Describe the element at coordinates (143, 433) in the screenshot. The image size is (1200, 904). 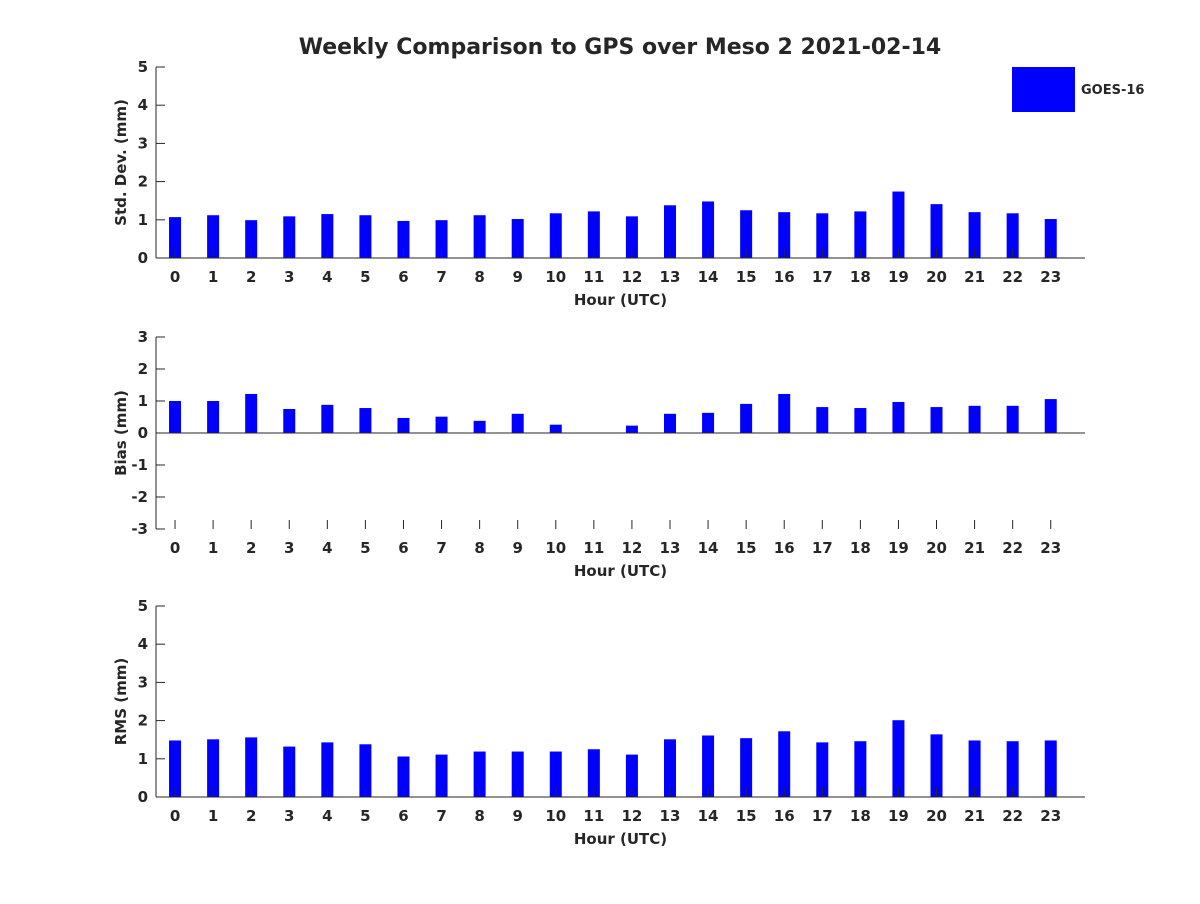
I see `y-tick-label: 0` at that location.